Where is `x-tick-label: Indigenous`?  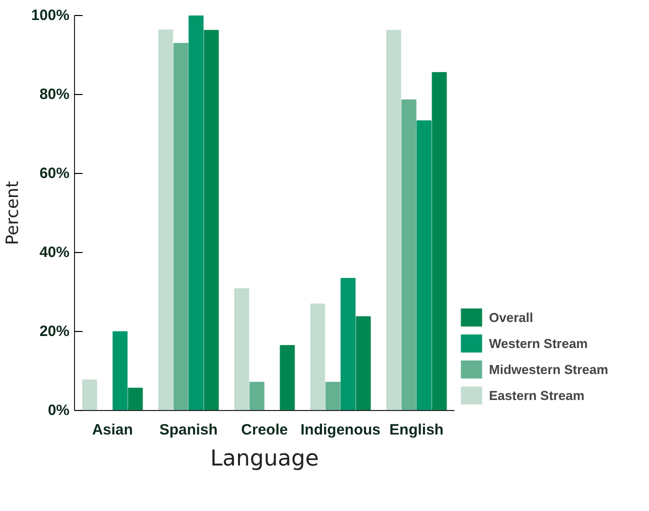
x-tick-label: Indigenous is located at coordinates (340, 430).